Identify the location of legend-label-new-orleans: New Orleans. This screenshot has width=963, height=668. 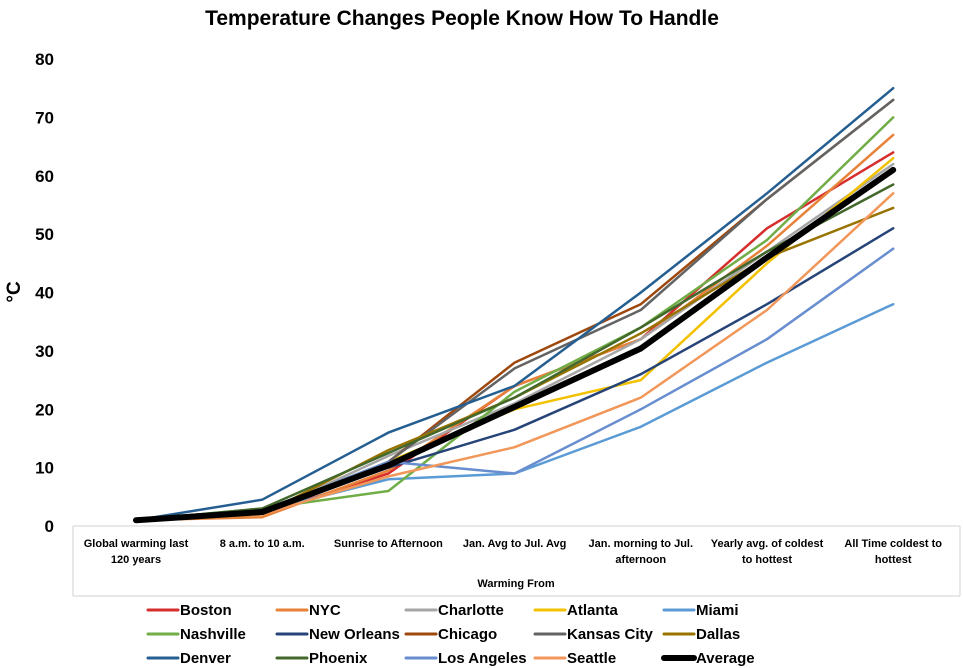
(354, 634).